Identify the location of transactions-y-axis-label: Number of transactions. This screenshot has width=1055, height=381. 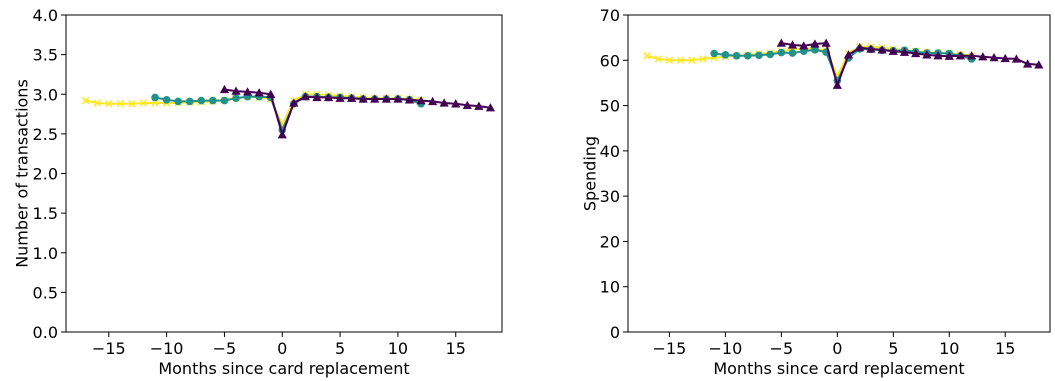
(22, 173).